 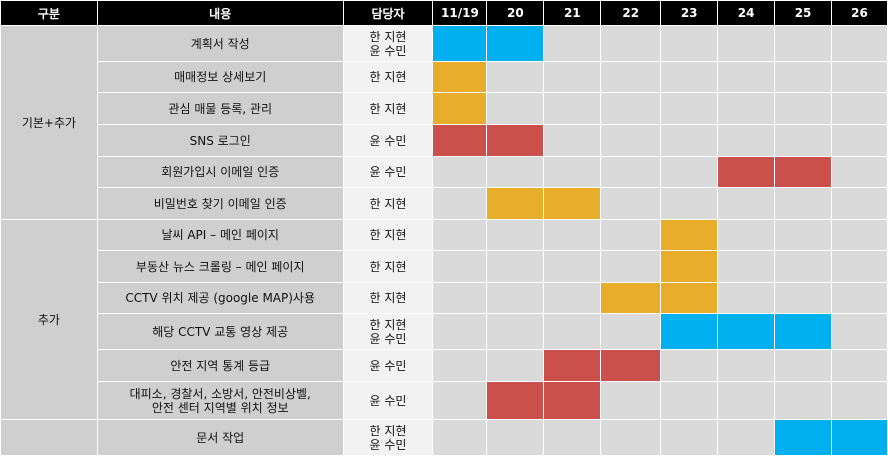 I want to click on header-date: 26, so click(x=859, y=13).